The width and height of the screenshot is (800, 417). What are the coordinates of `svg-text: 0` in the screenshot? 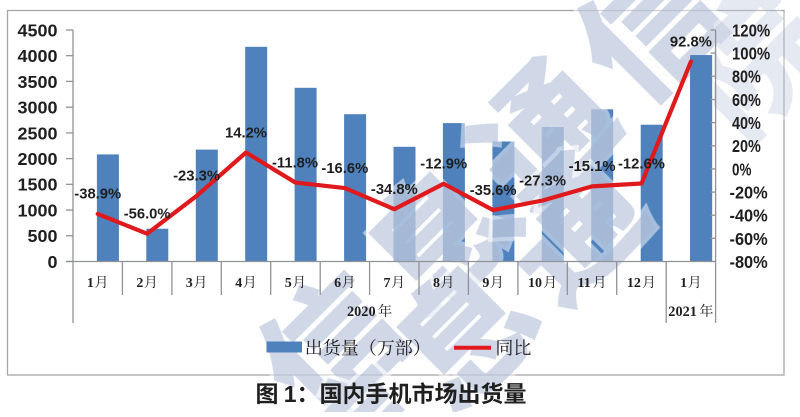 It's located at (53, 262).